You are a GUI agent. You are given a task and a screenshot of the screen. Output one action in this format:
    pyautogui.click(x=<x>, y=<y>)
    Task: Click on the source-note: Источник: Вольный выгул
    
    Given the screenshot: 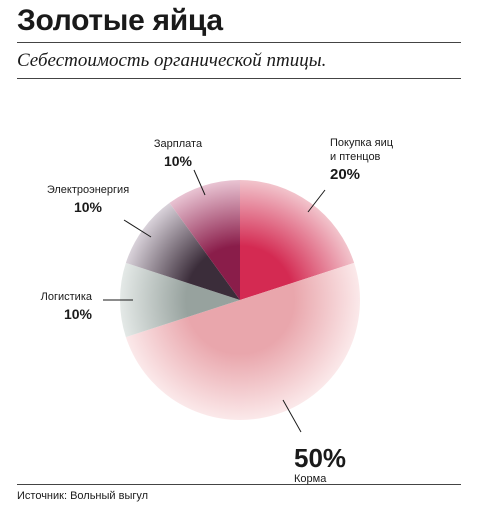 What is the action you would take?
    pyautogui.click(x=83, y=496)
    